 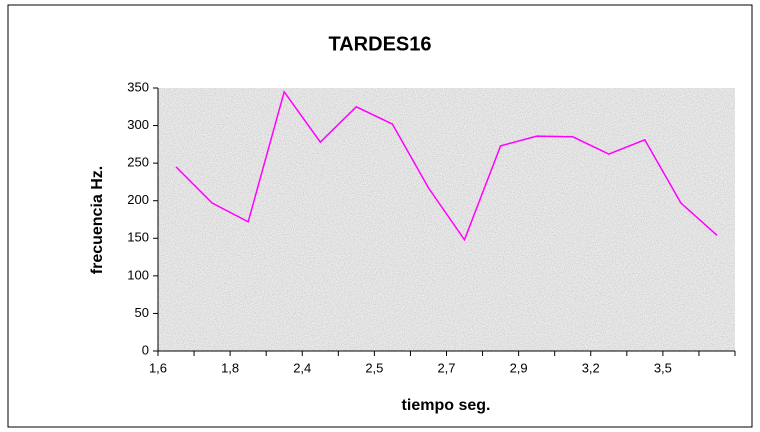 I want to click on x-tick-label: 2,7, so click(x=446, y=367).